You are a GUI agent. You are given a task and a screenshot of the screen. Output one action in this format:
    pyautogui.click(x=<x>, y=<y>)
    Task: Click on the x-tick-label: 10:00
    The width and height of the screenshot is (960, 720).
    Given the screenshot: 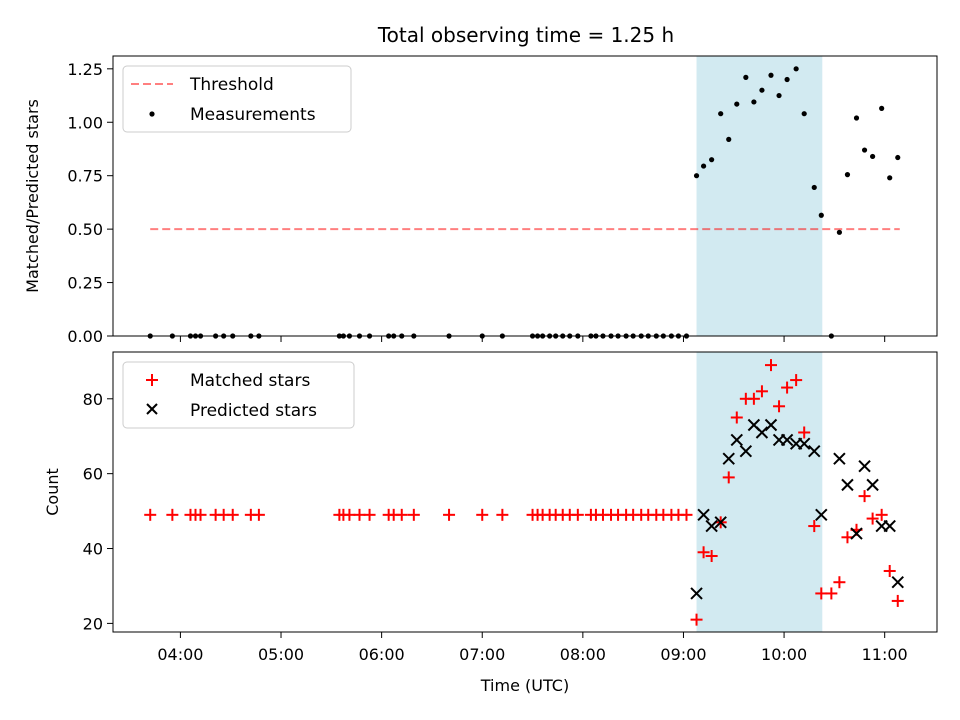 What is the action you would take?
    pyautogui.click(x=784, y=654)
    